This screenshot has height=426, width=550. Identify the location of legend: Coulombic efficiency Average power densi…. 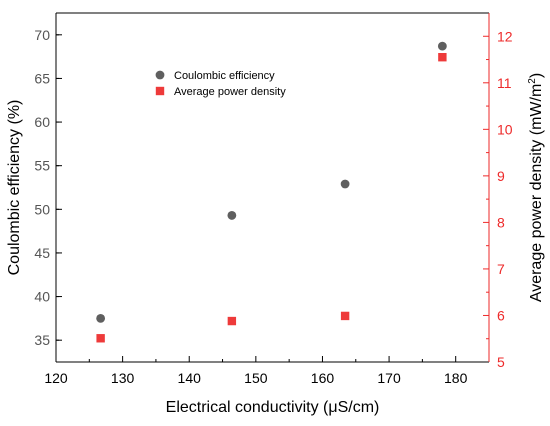
(220, 84).